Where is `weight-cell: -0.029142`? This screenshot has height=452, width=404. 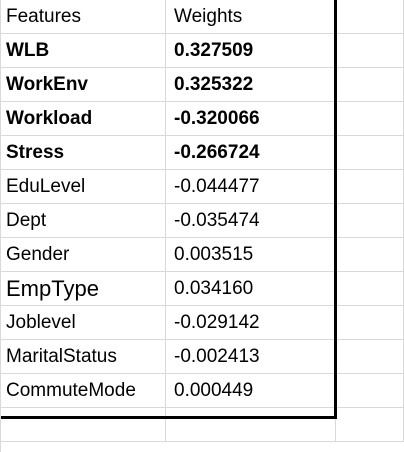
weight-cell: -0.029142 is located at coordinates (251, 323).